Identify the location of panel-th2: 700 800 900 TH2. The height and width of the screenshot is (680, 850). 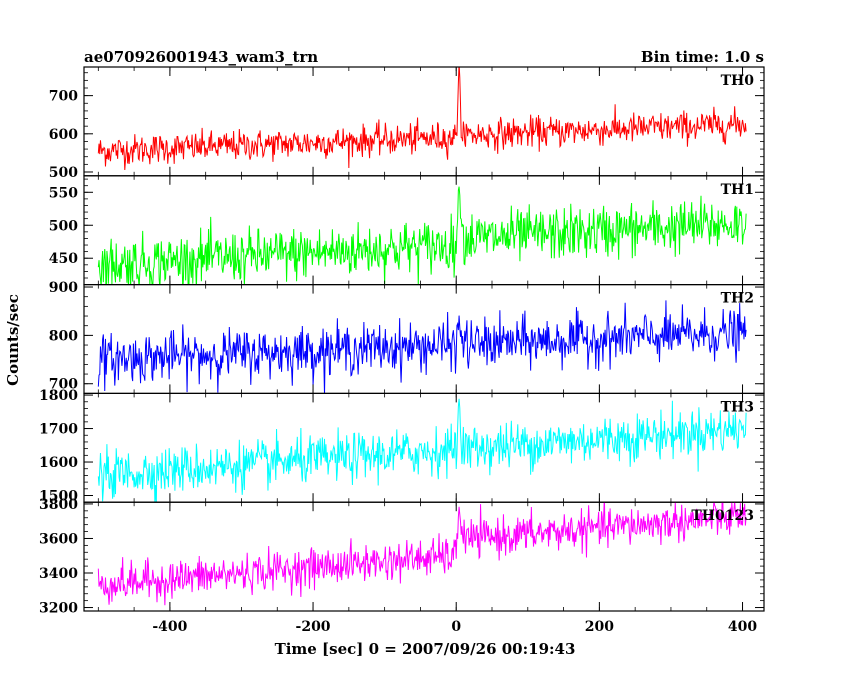
(407, 337).